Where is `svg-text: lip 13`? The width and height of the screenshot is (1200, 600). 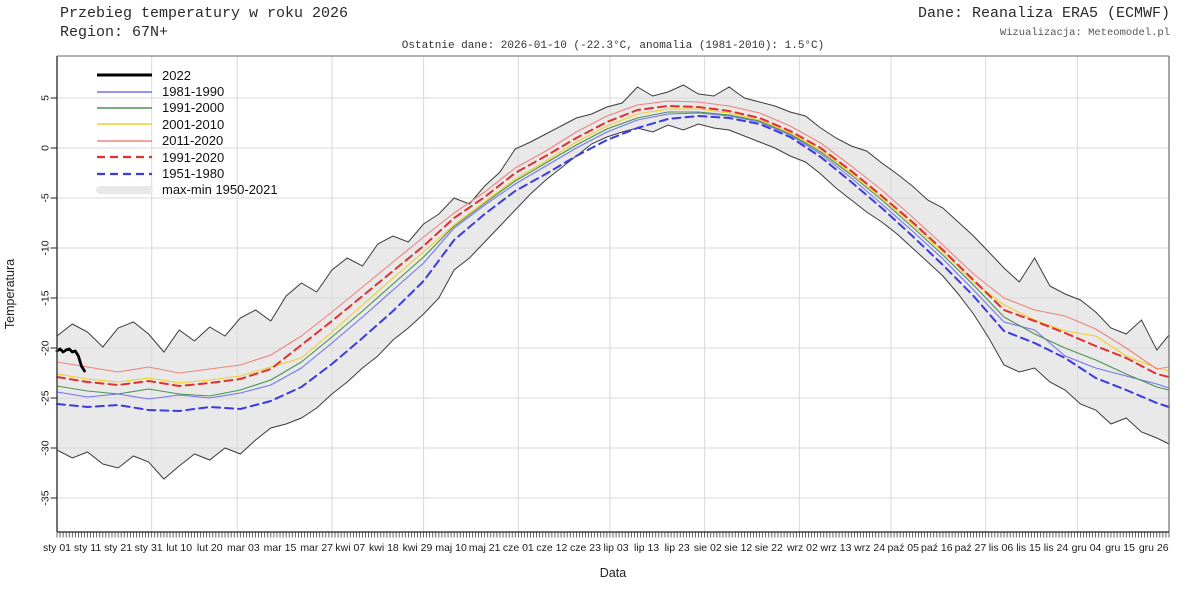 svg-text: lip 13 is located at coordinates (646, 548).